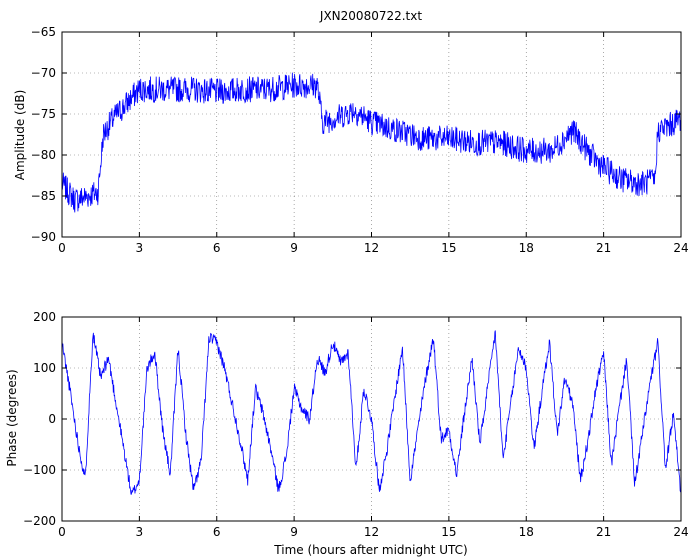  Describe the element at coordinates (44, 368) in the screenshot. I see `y-tick-label: 100` at that location.